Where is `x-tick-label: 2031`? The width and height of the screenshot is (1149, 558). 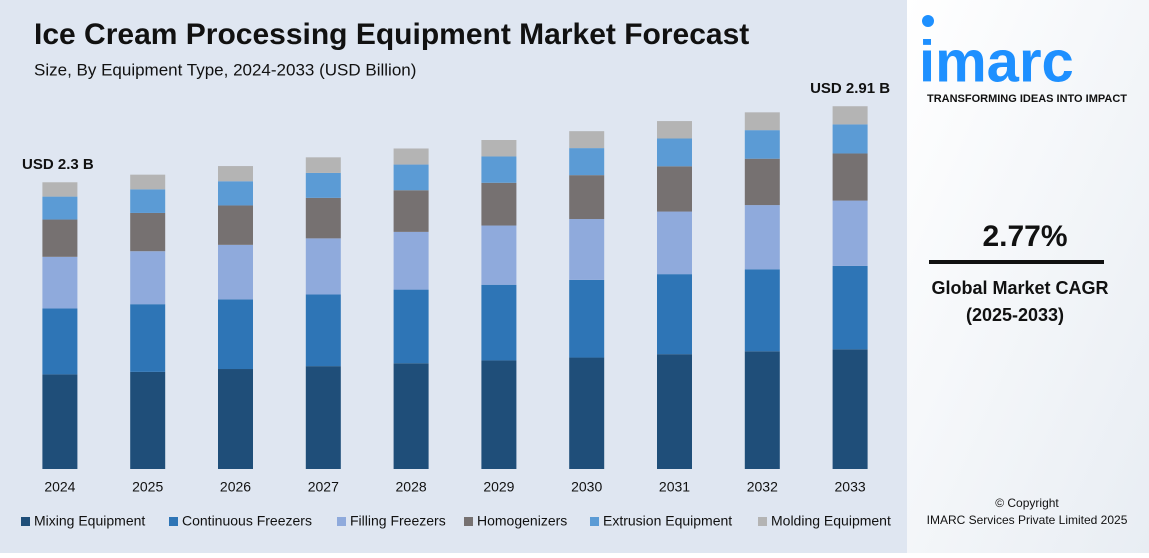 x-tick-label: 2031 is located at coordinates (674, 487).